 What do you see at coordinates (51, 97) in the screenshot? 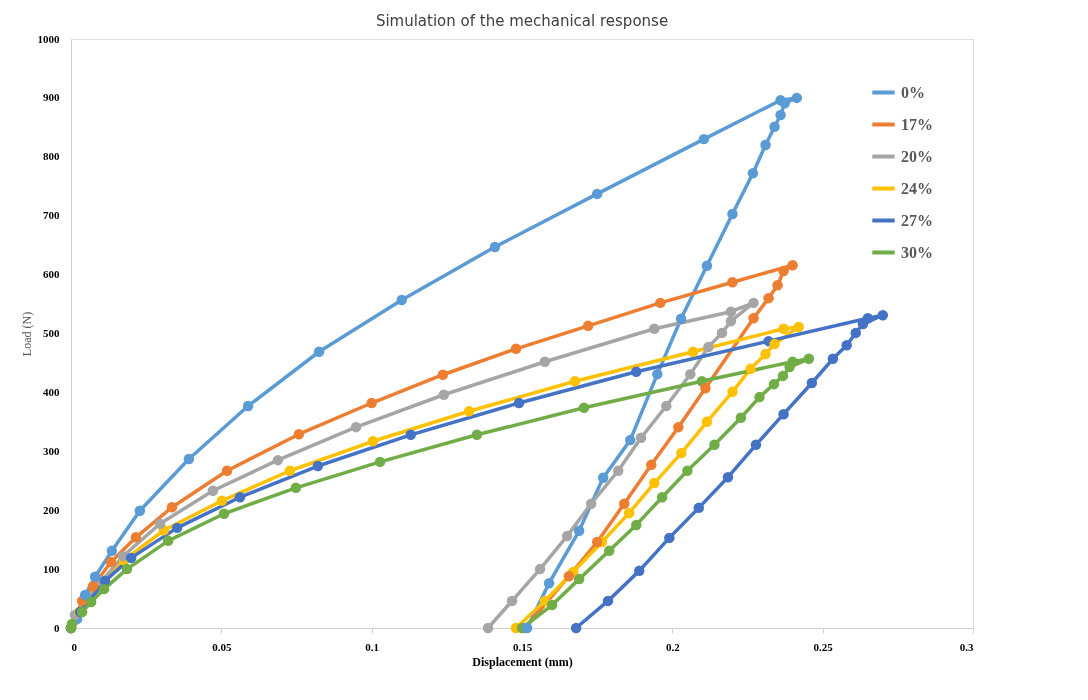
I see `y-tick-label: 900` at bounding box center [51, 97].